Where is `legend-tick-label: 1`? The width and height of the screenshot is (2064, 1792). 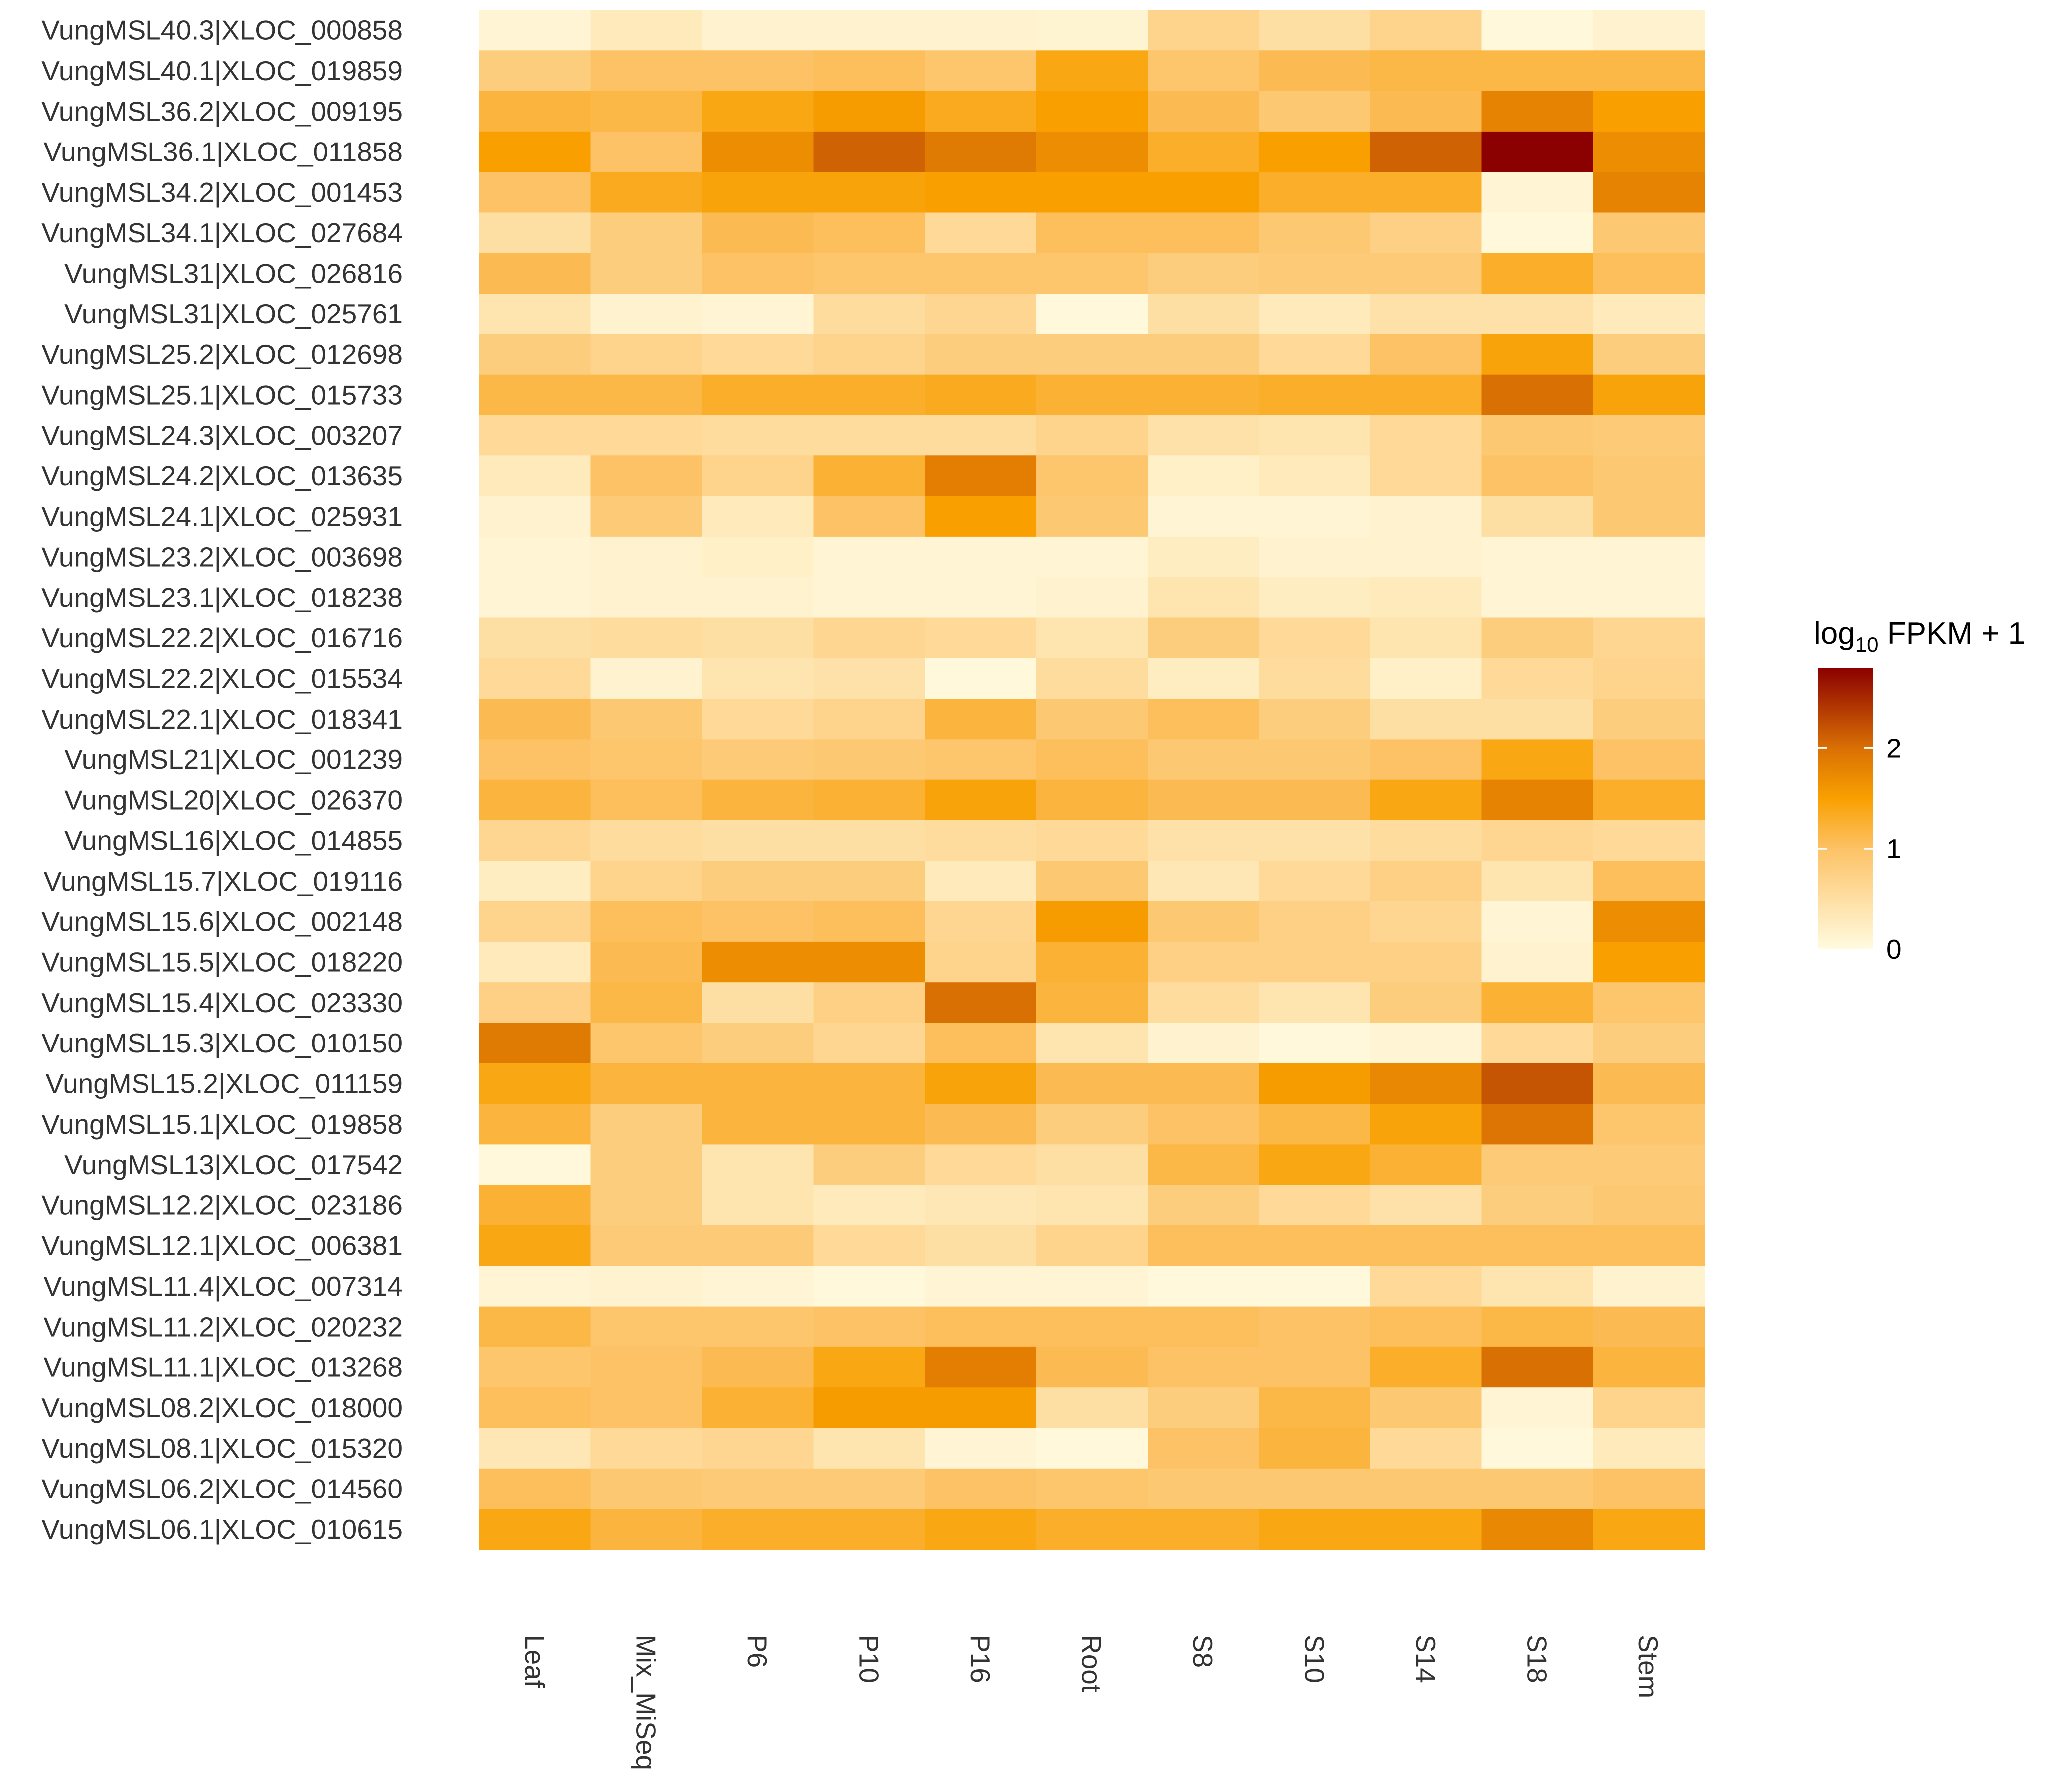 legend-tick-label: 1 is located at coordinates (1894, 848).